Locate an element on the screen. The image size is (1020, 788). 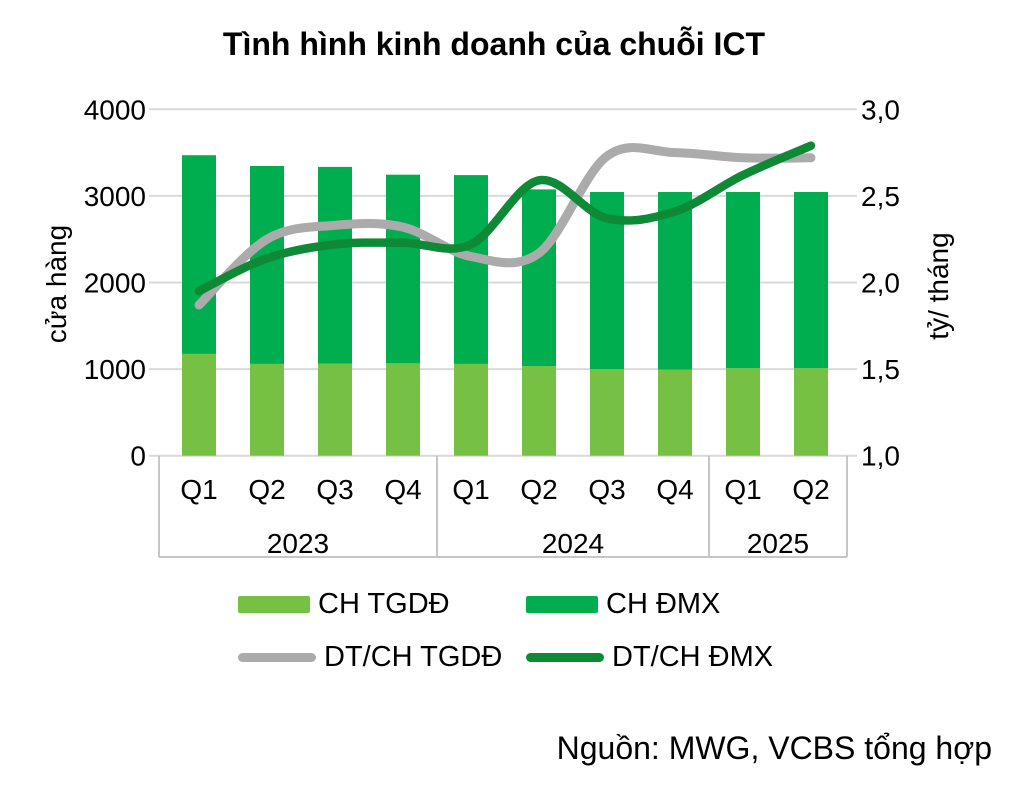
chart-legend: CH TGDĐ CH ĐMX DT/CH TGDĐ DT/CH ĐMX is located at coordinates (505, 631).